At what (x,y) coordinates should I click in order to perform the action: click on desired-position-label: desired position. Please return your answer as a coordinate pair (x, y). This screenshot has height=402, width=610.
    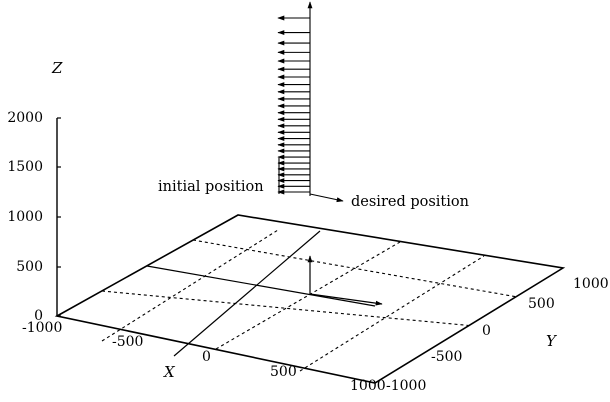
    Looking at the image, I should click on (410, 202).